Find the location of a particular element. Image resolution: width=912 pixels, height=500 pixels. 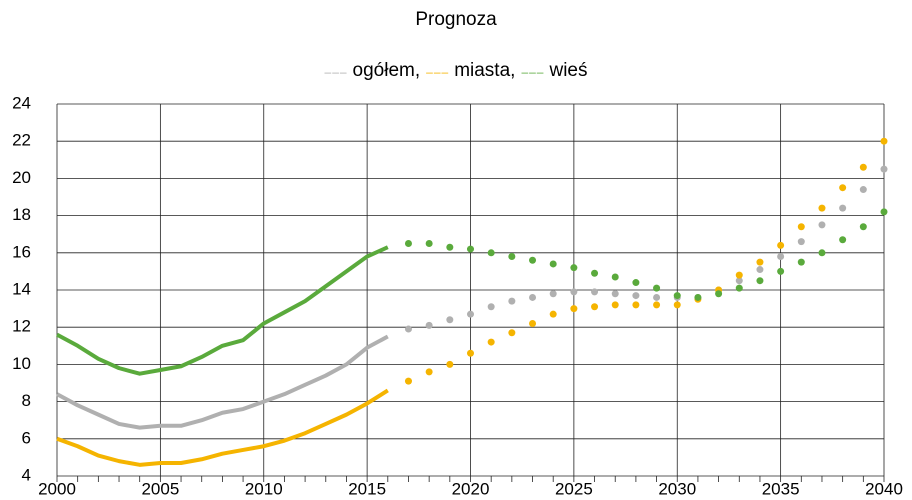

x-tick-label: 2035 is located at coordinates (781, 488).